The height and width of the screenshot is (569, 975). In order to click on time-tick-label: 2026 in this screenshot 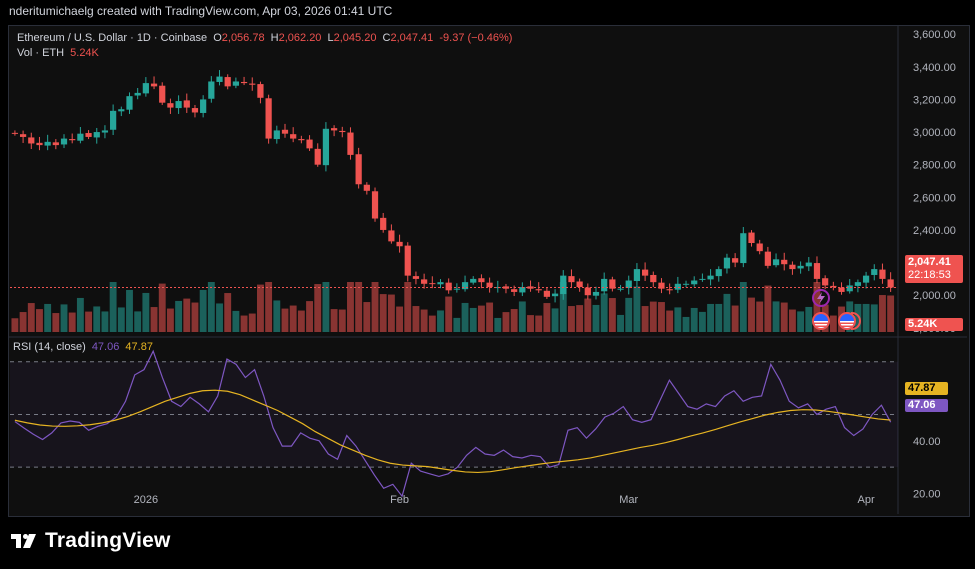, I will do `click(146, 500)`.